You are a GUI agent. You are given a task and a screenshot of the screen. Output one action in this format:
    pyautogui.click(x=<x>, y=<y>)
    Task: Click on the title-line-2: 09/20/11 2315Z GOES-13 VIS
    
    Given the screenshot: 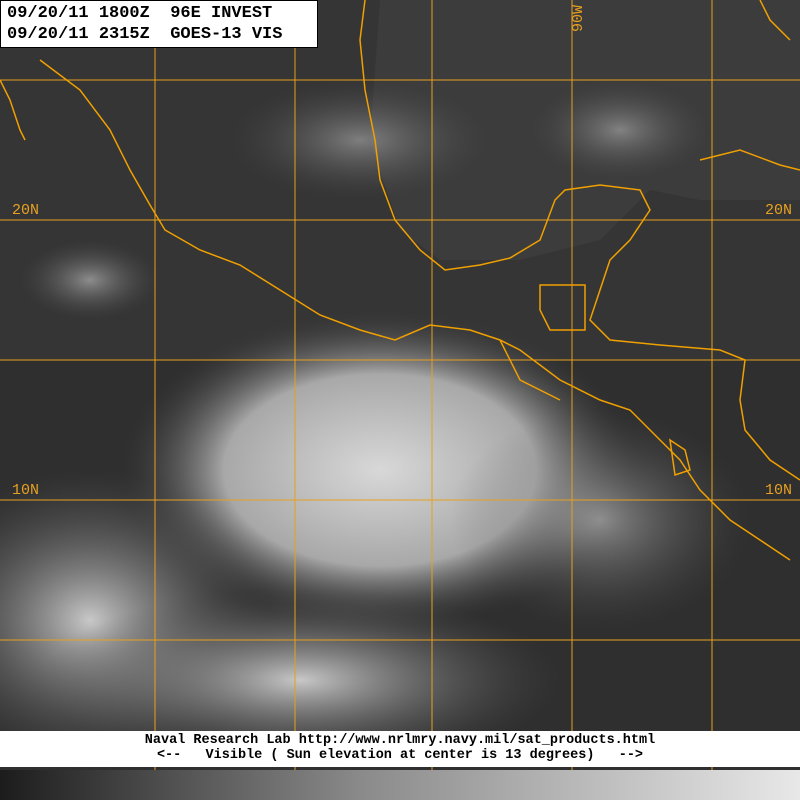 What is the action you would take?
    pyautogui.click(x=145, y=34)
    